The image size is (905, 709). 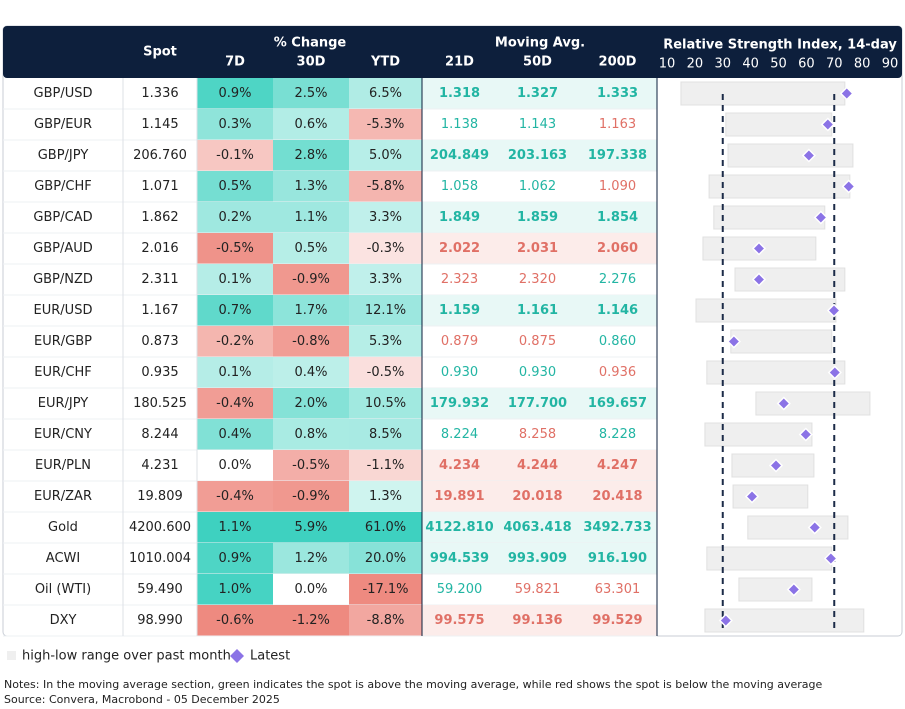 What do you see at coordinates (617, 155) in the screenshot?
I see `ma-value: 197.338` at bounding box center [617, 155].